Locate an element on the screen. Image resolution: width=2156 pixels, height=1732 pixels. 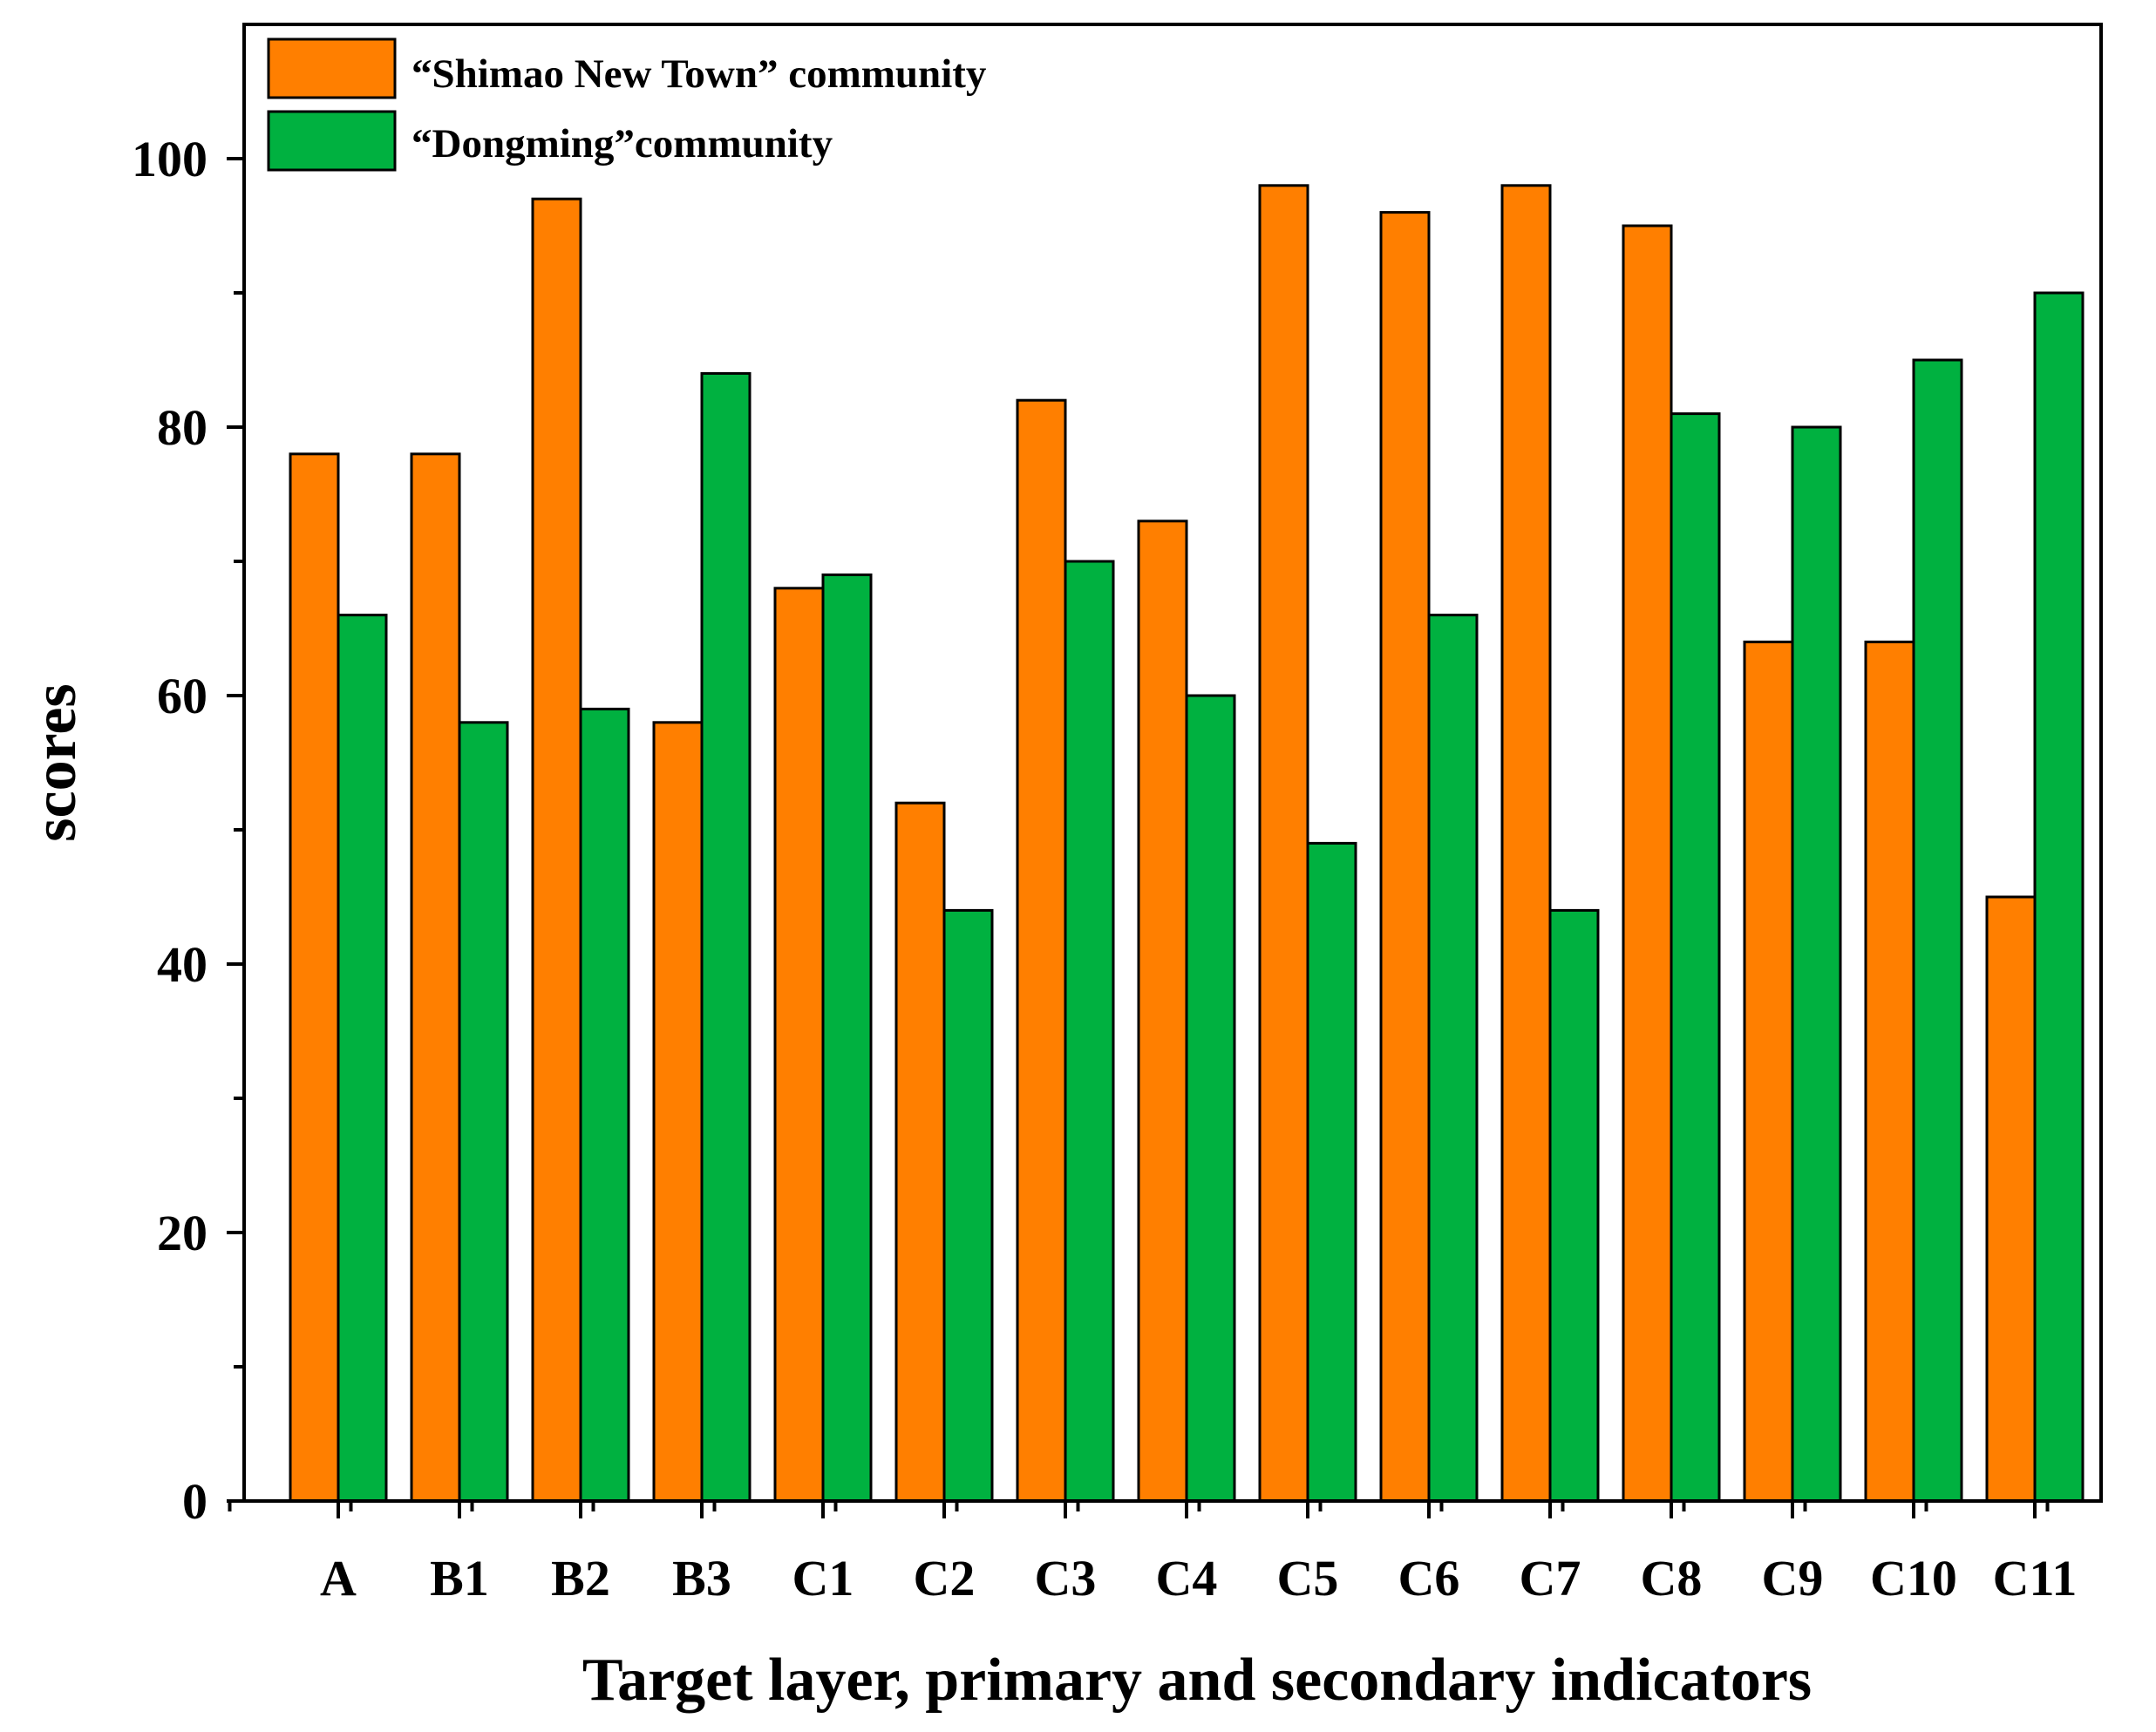
bar-dongming-c4 is located at coordinates (1210, 1098).